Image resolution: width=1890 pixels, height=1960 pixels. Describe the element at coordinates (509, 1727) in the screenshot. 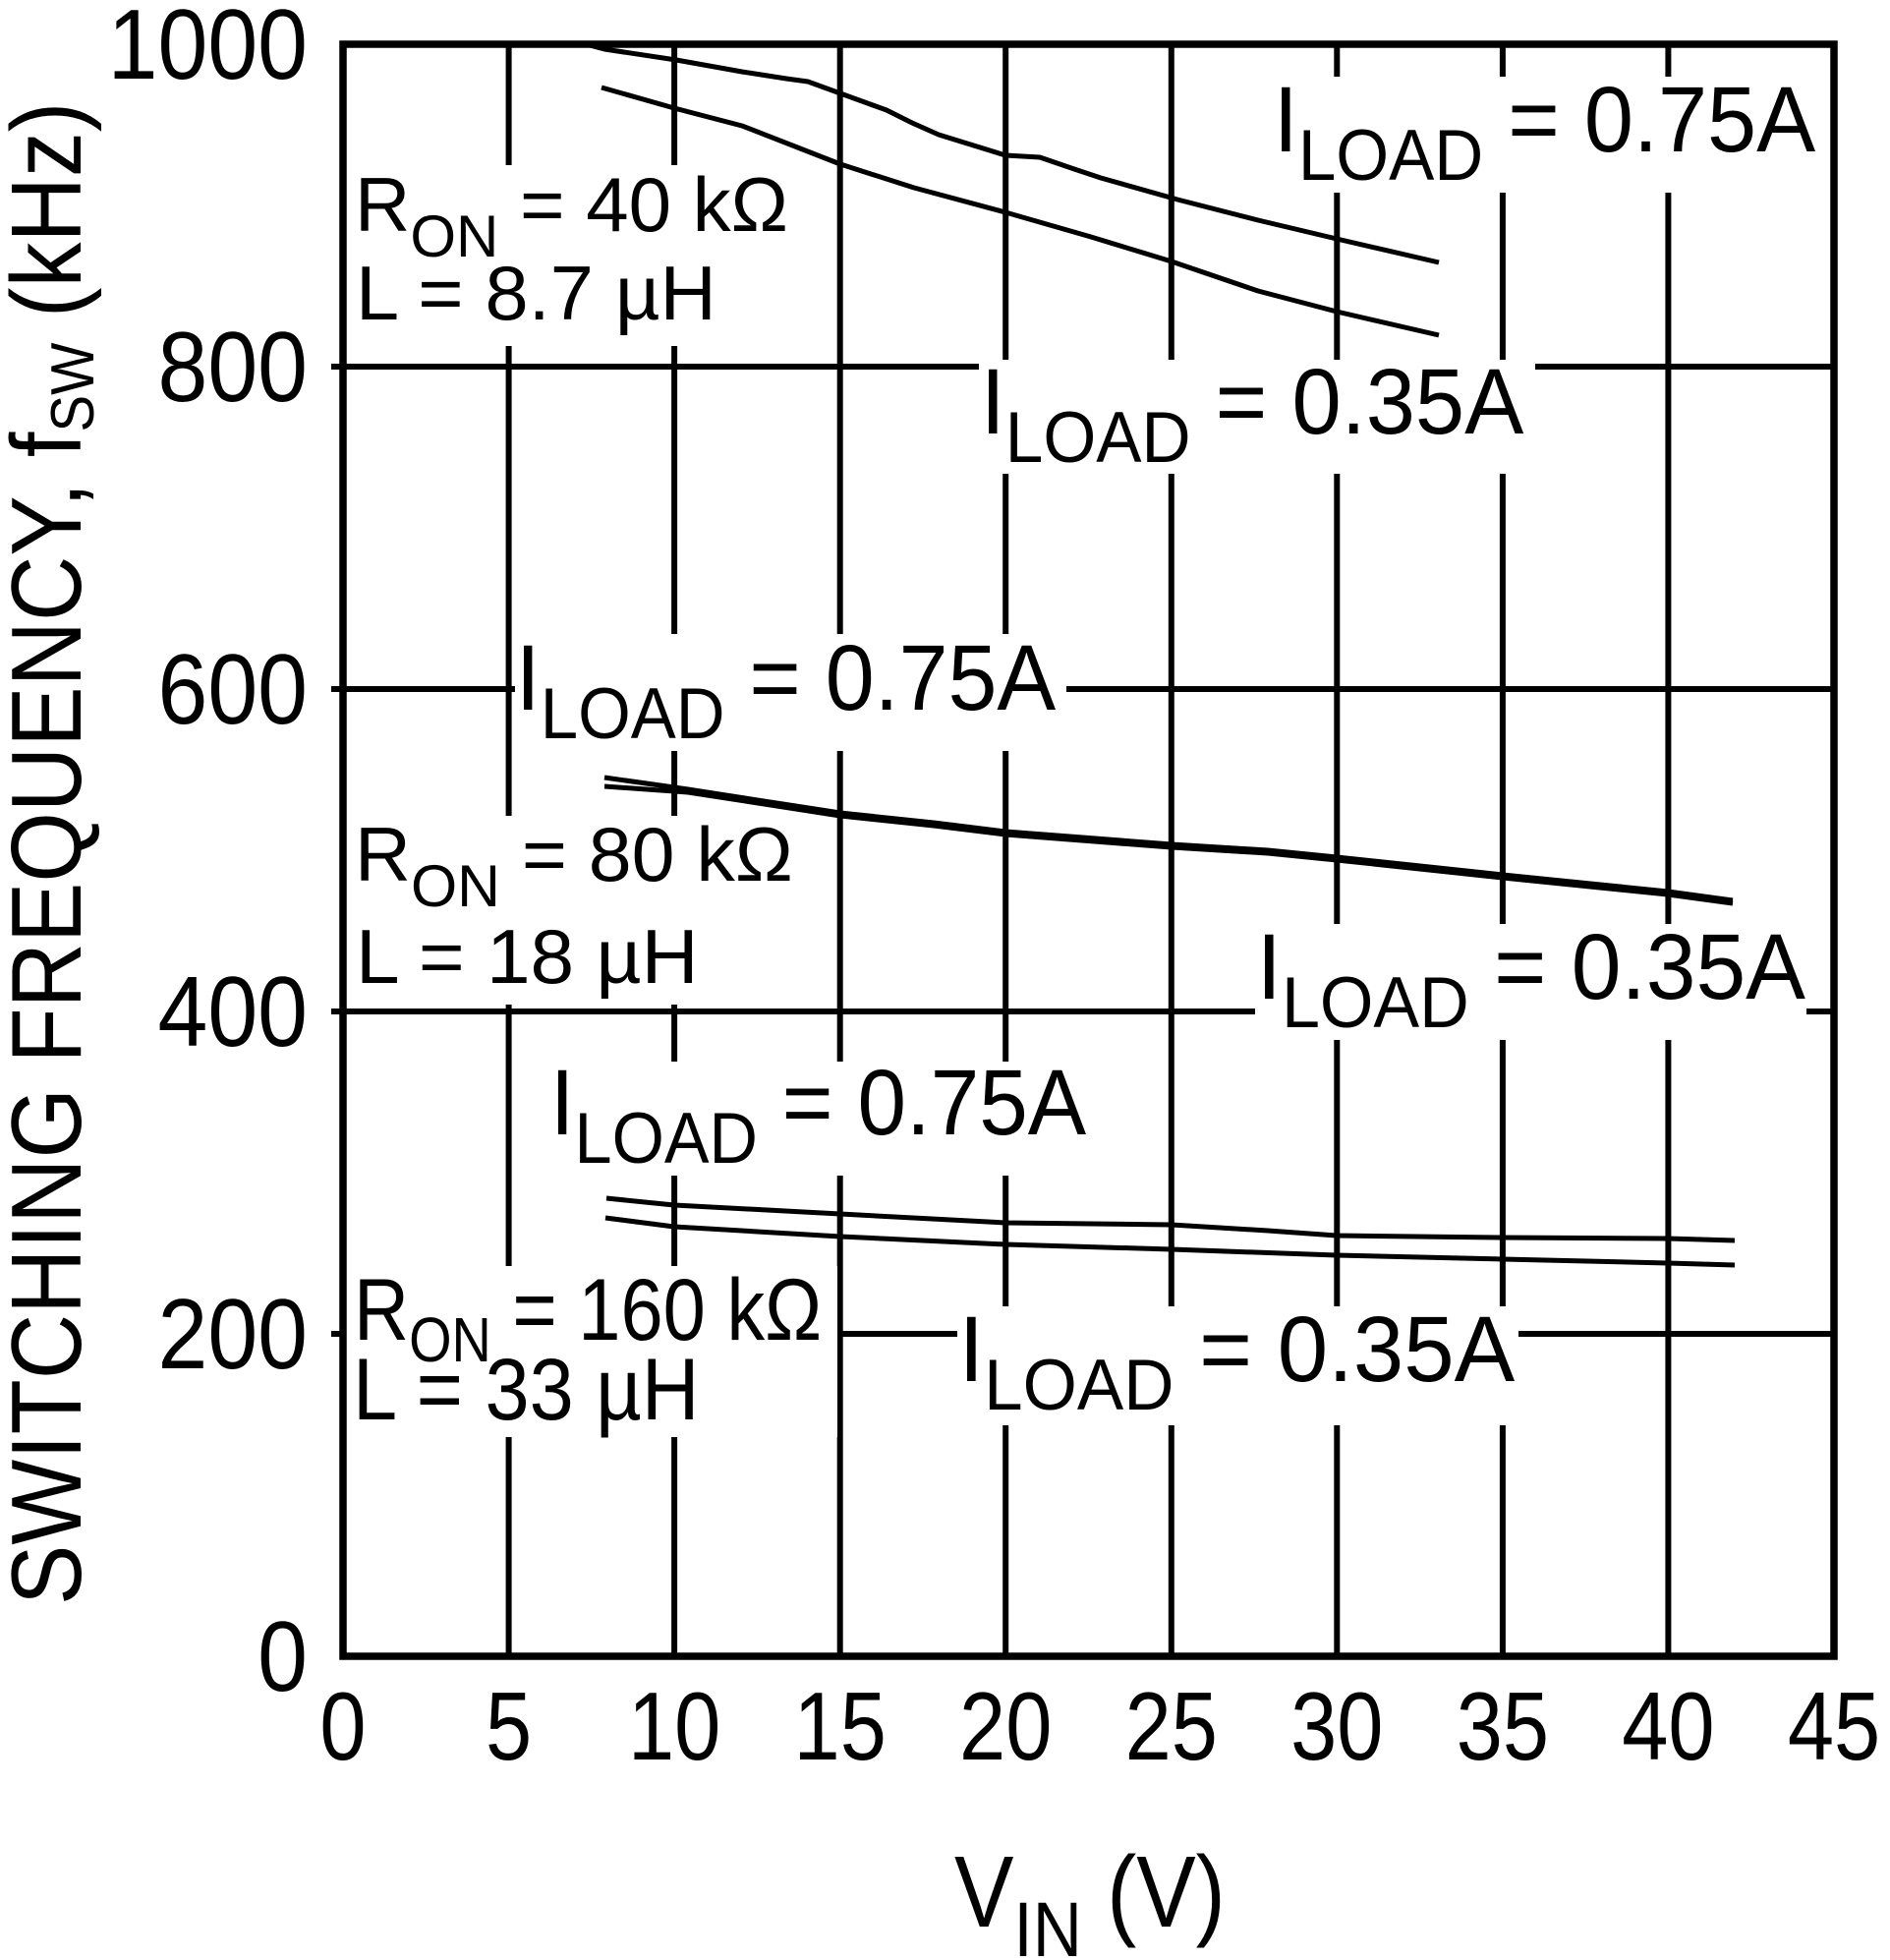

I see `svg-text: 5` at that location.